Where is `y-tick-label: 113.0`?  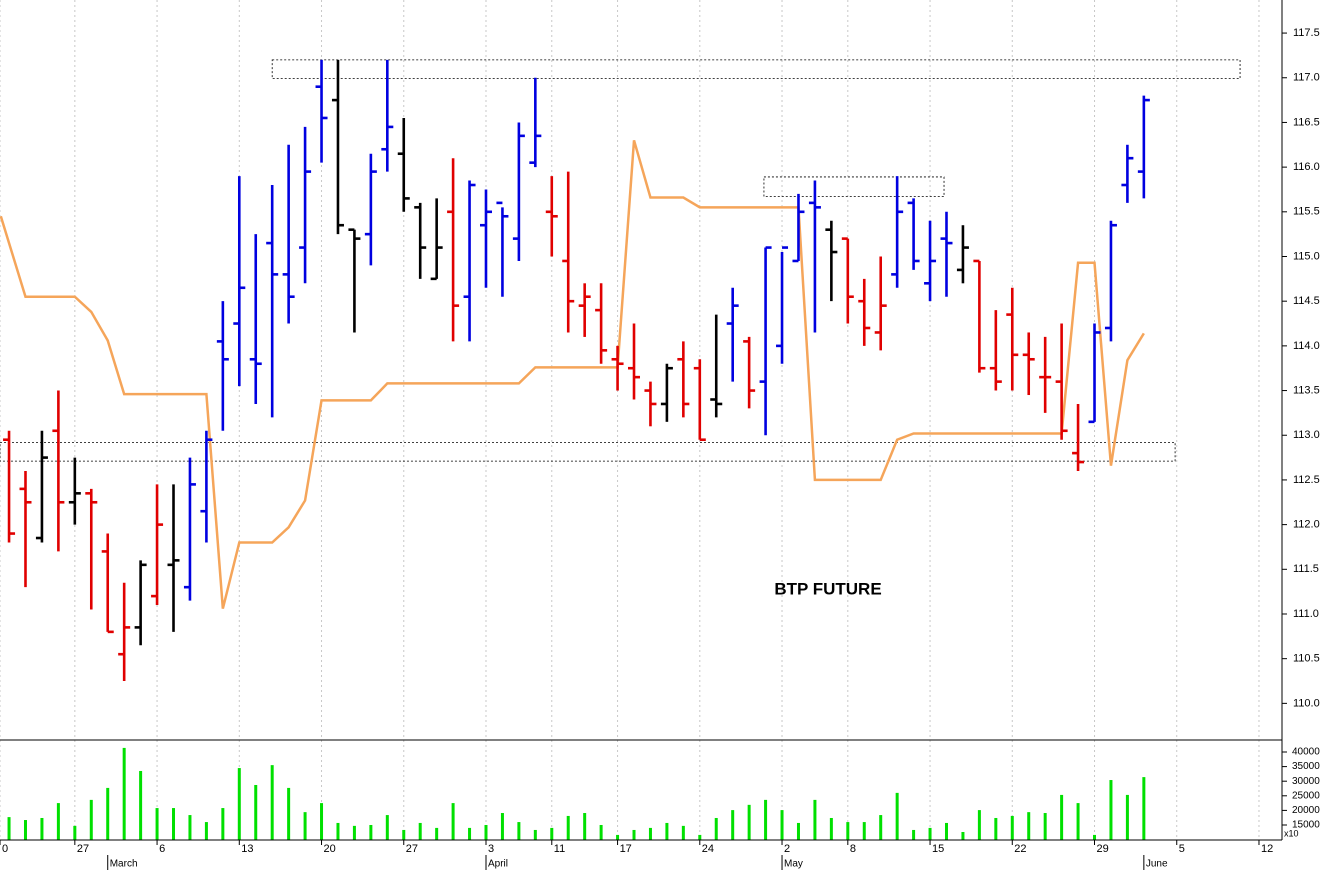
y-tick-label: 113.0 is located at coordinates (1306, 435).